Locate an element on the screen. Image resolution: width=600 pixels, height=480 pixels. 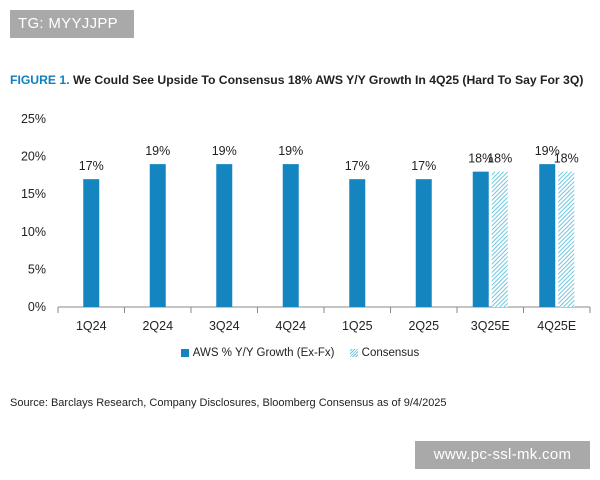
y-tick-label: 20% is located at coordinates (33, 157).